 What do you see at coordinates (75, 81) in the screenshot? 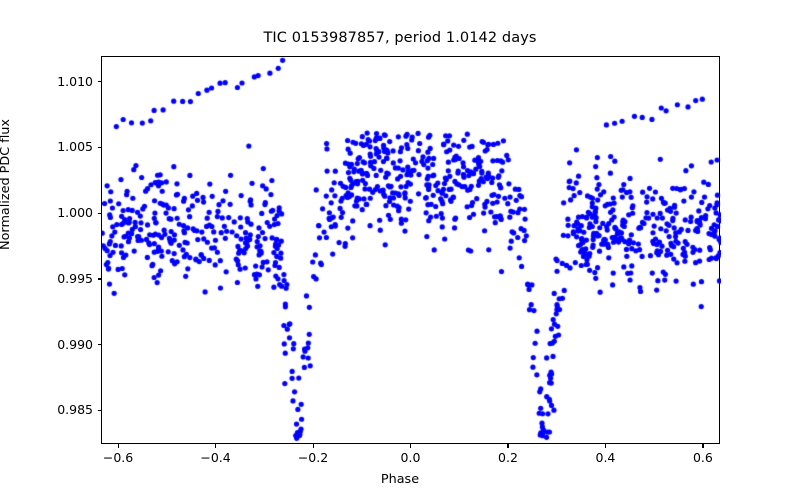
I see `y-tick-label: 1.010` at bounding box center [75, 81].